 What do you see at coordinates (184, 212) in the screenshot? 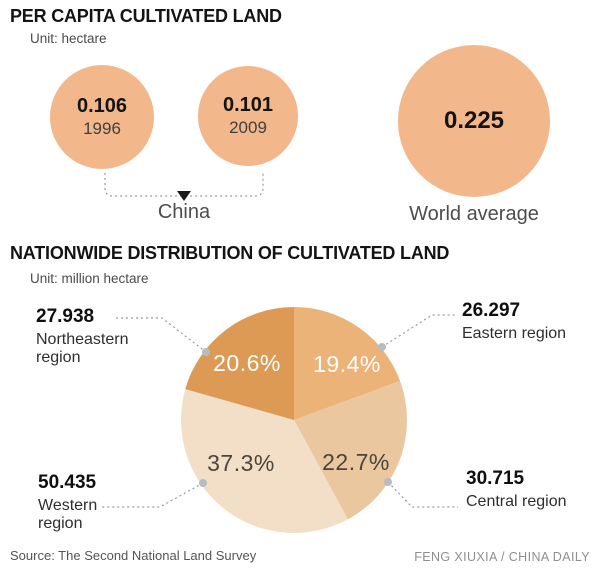
I see `china-label: China` at bounding box center [184, 212].